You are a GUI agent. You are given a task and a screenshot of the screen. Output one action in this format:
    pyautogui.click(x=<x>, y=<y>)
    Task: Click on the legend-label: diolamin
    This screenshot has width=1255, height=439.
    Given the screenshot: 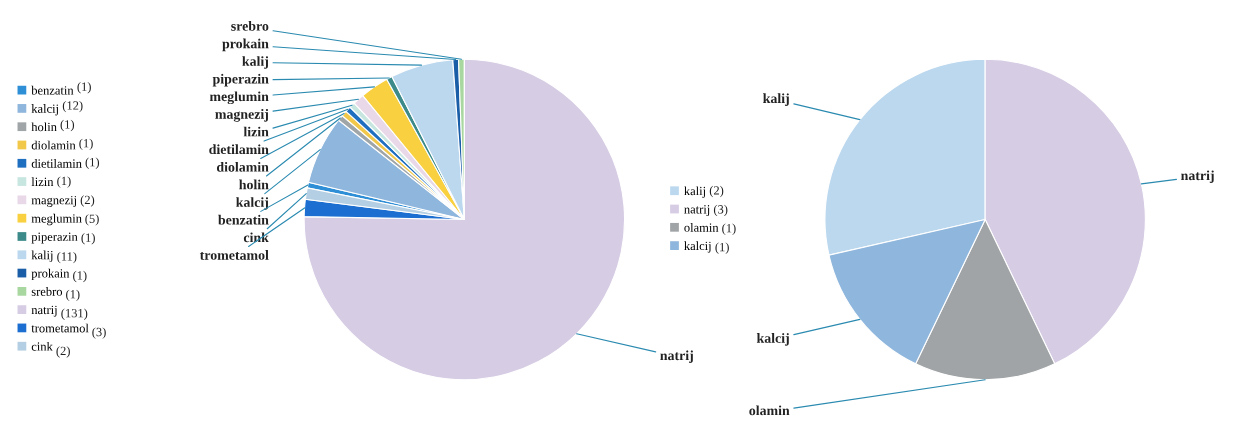 What is the action you would take?
    pyautogui.click(x=53, y=145)
    